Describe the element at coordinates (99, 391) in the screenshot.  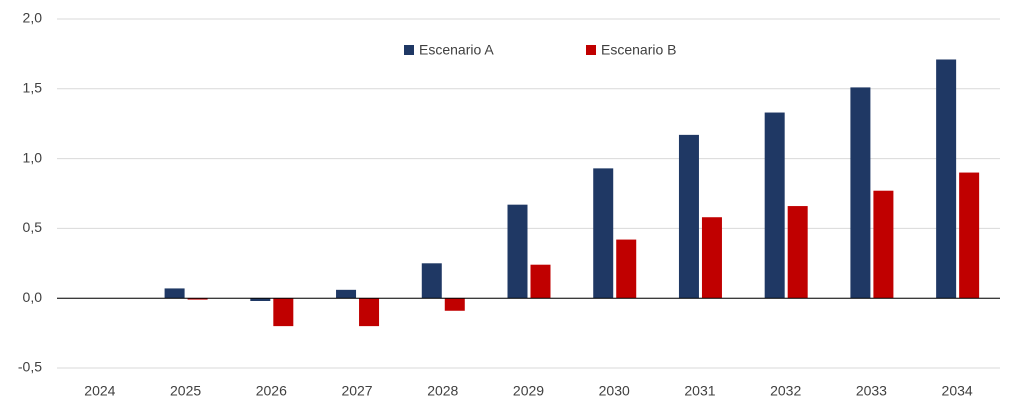
I see `x-tick-label: 2024` at that location.